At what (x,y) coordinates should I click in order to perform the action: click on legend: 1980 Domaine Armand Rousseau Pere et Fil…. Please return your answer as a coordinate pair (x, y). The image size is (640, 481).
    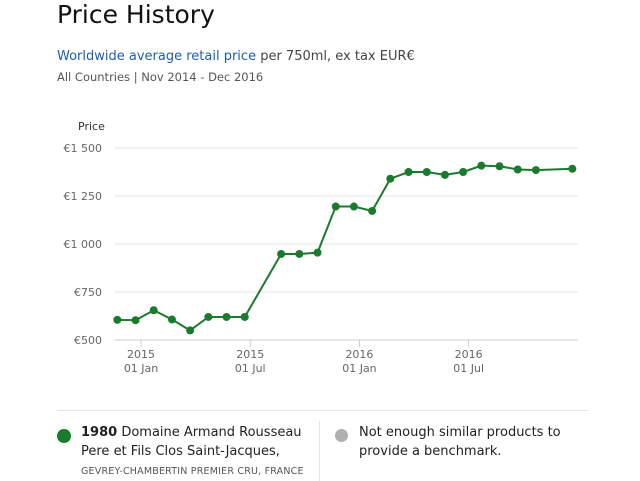
    Looking at the image, I should click on (322, 445).